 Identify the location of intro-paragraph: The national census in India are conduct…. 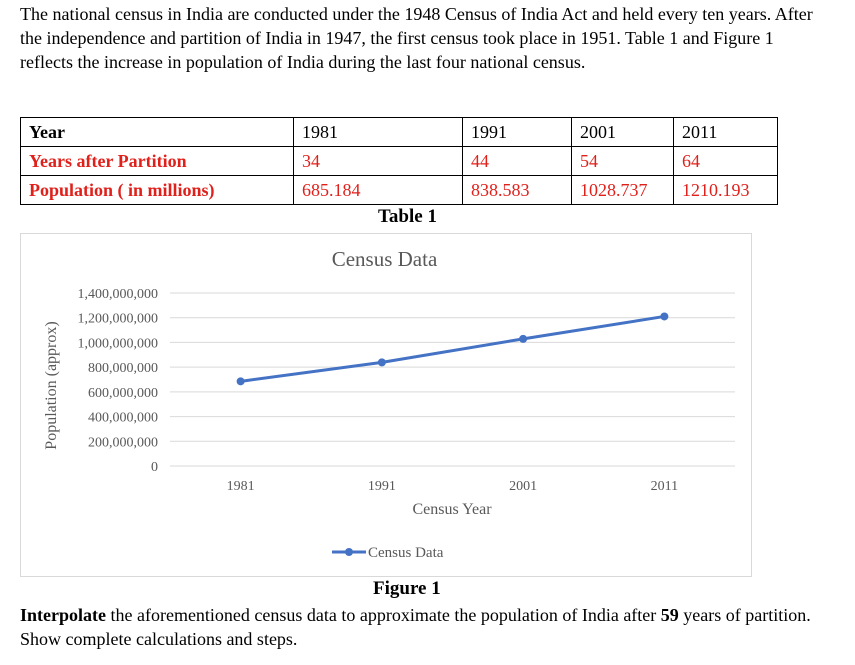
(416, 38).